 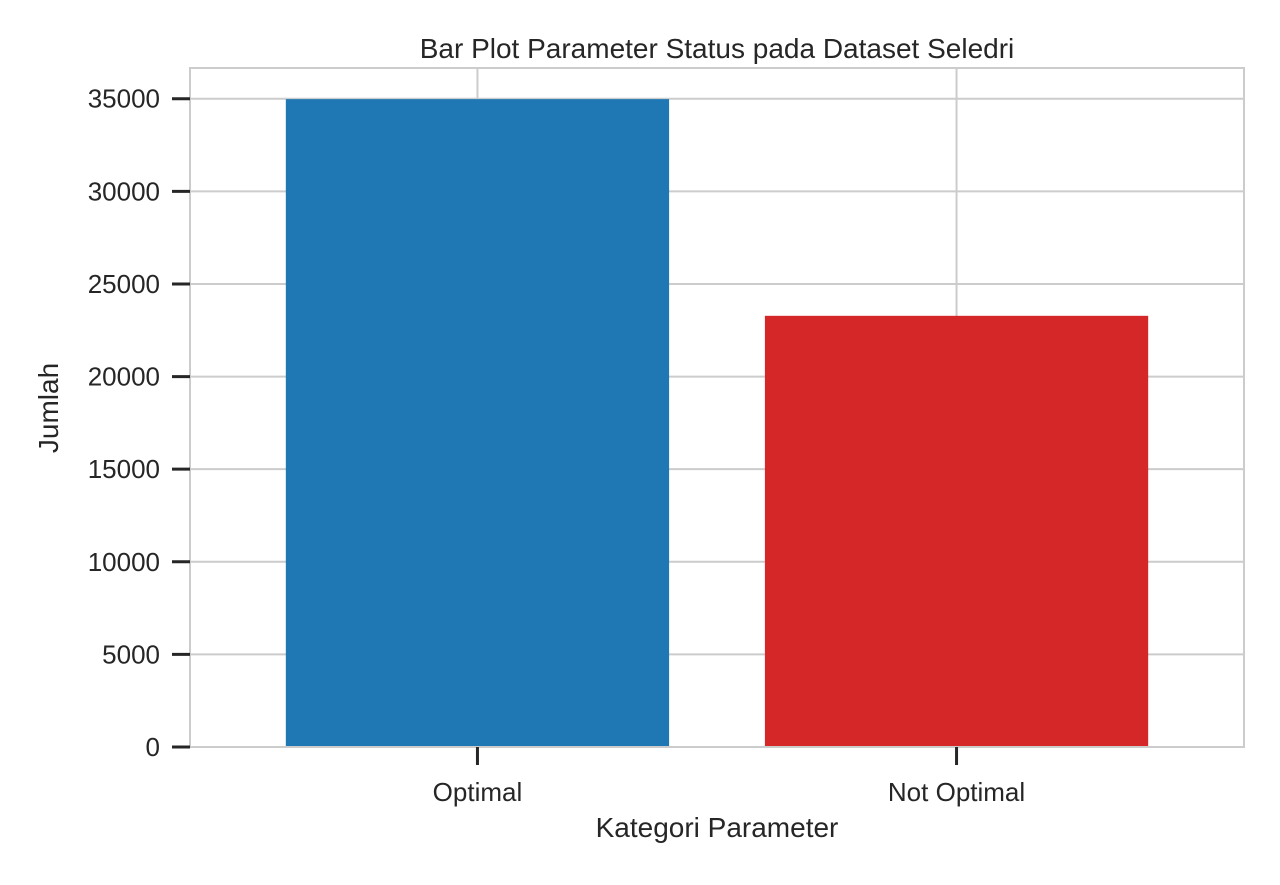 I want to click on x-axis-title: Kategori Parameter, so click(x=717, y=827).